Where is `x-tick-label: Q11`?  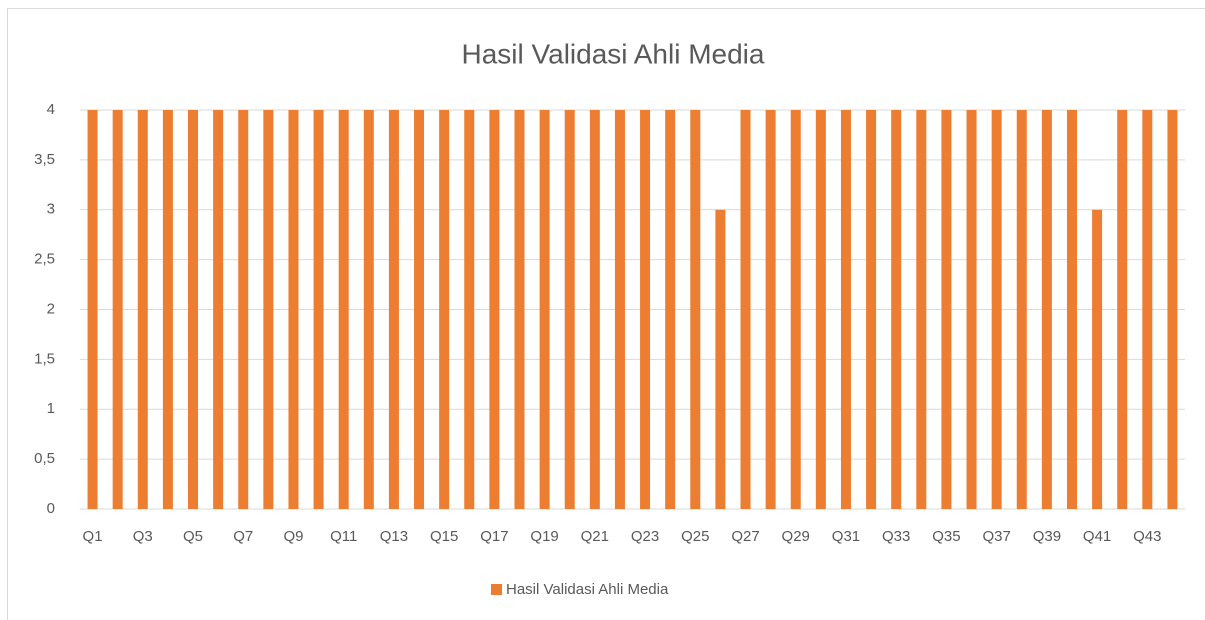
x-tick-label: Q11 is located at coordinates (343, 536).